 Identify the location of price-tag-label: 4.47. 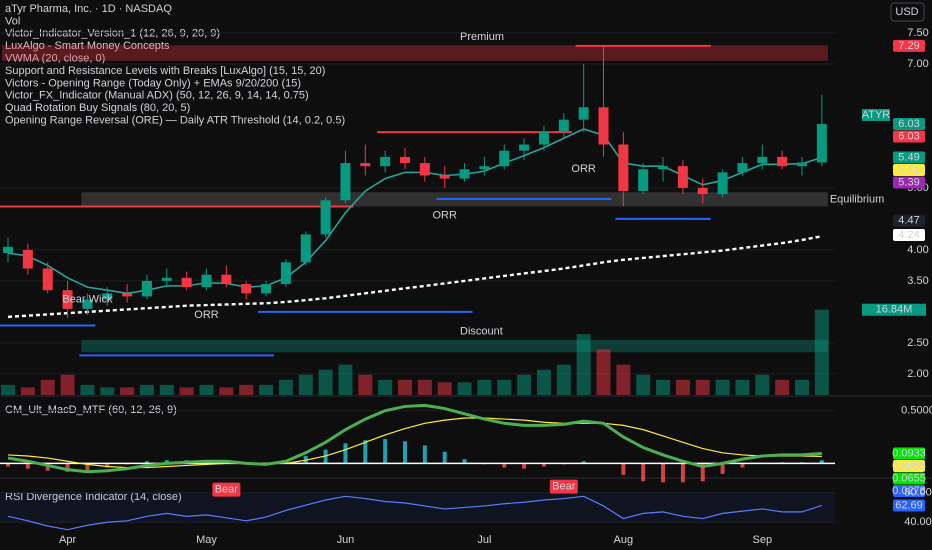
(908, 221).